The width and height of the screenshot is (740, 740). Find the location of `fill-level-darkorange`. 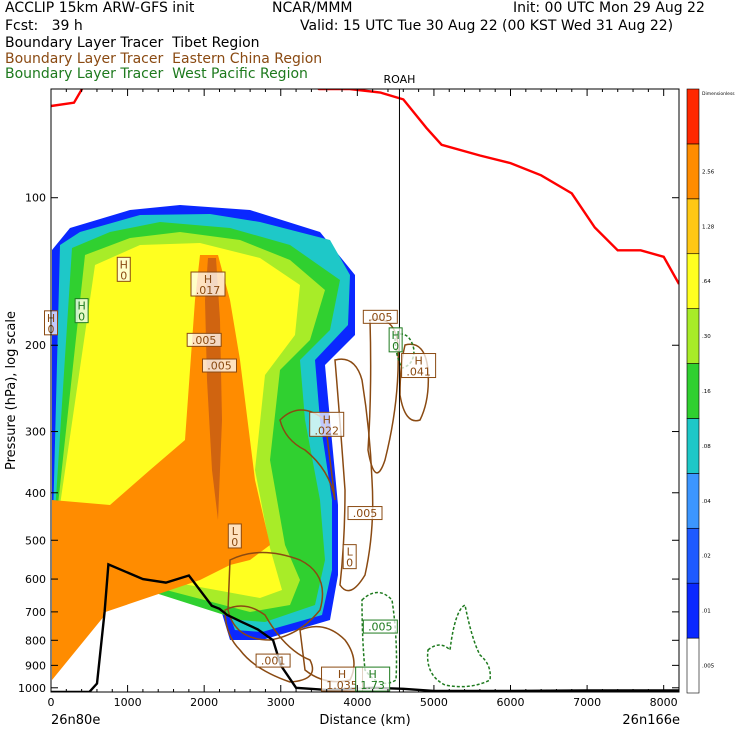

fill-level-darkorange is located at coordinates (213, 389).